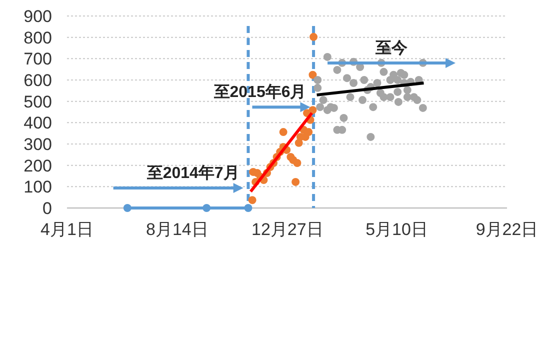 The height and width of the screenshot is (349, 559). What do you see at coordinates (259, 92) in the screenshot?
I see `annotation: 至2015年6月` at bounding box center [259, 92].